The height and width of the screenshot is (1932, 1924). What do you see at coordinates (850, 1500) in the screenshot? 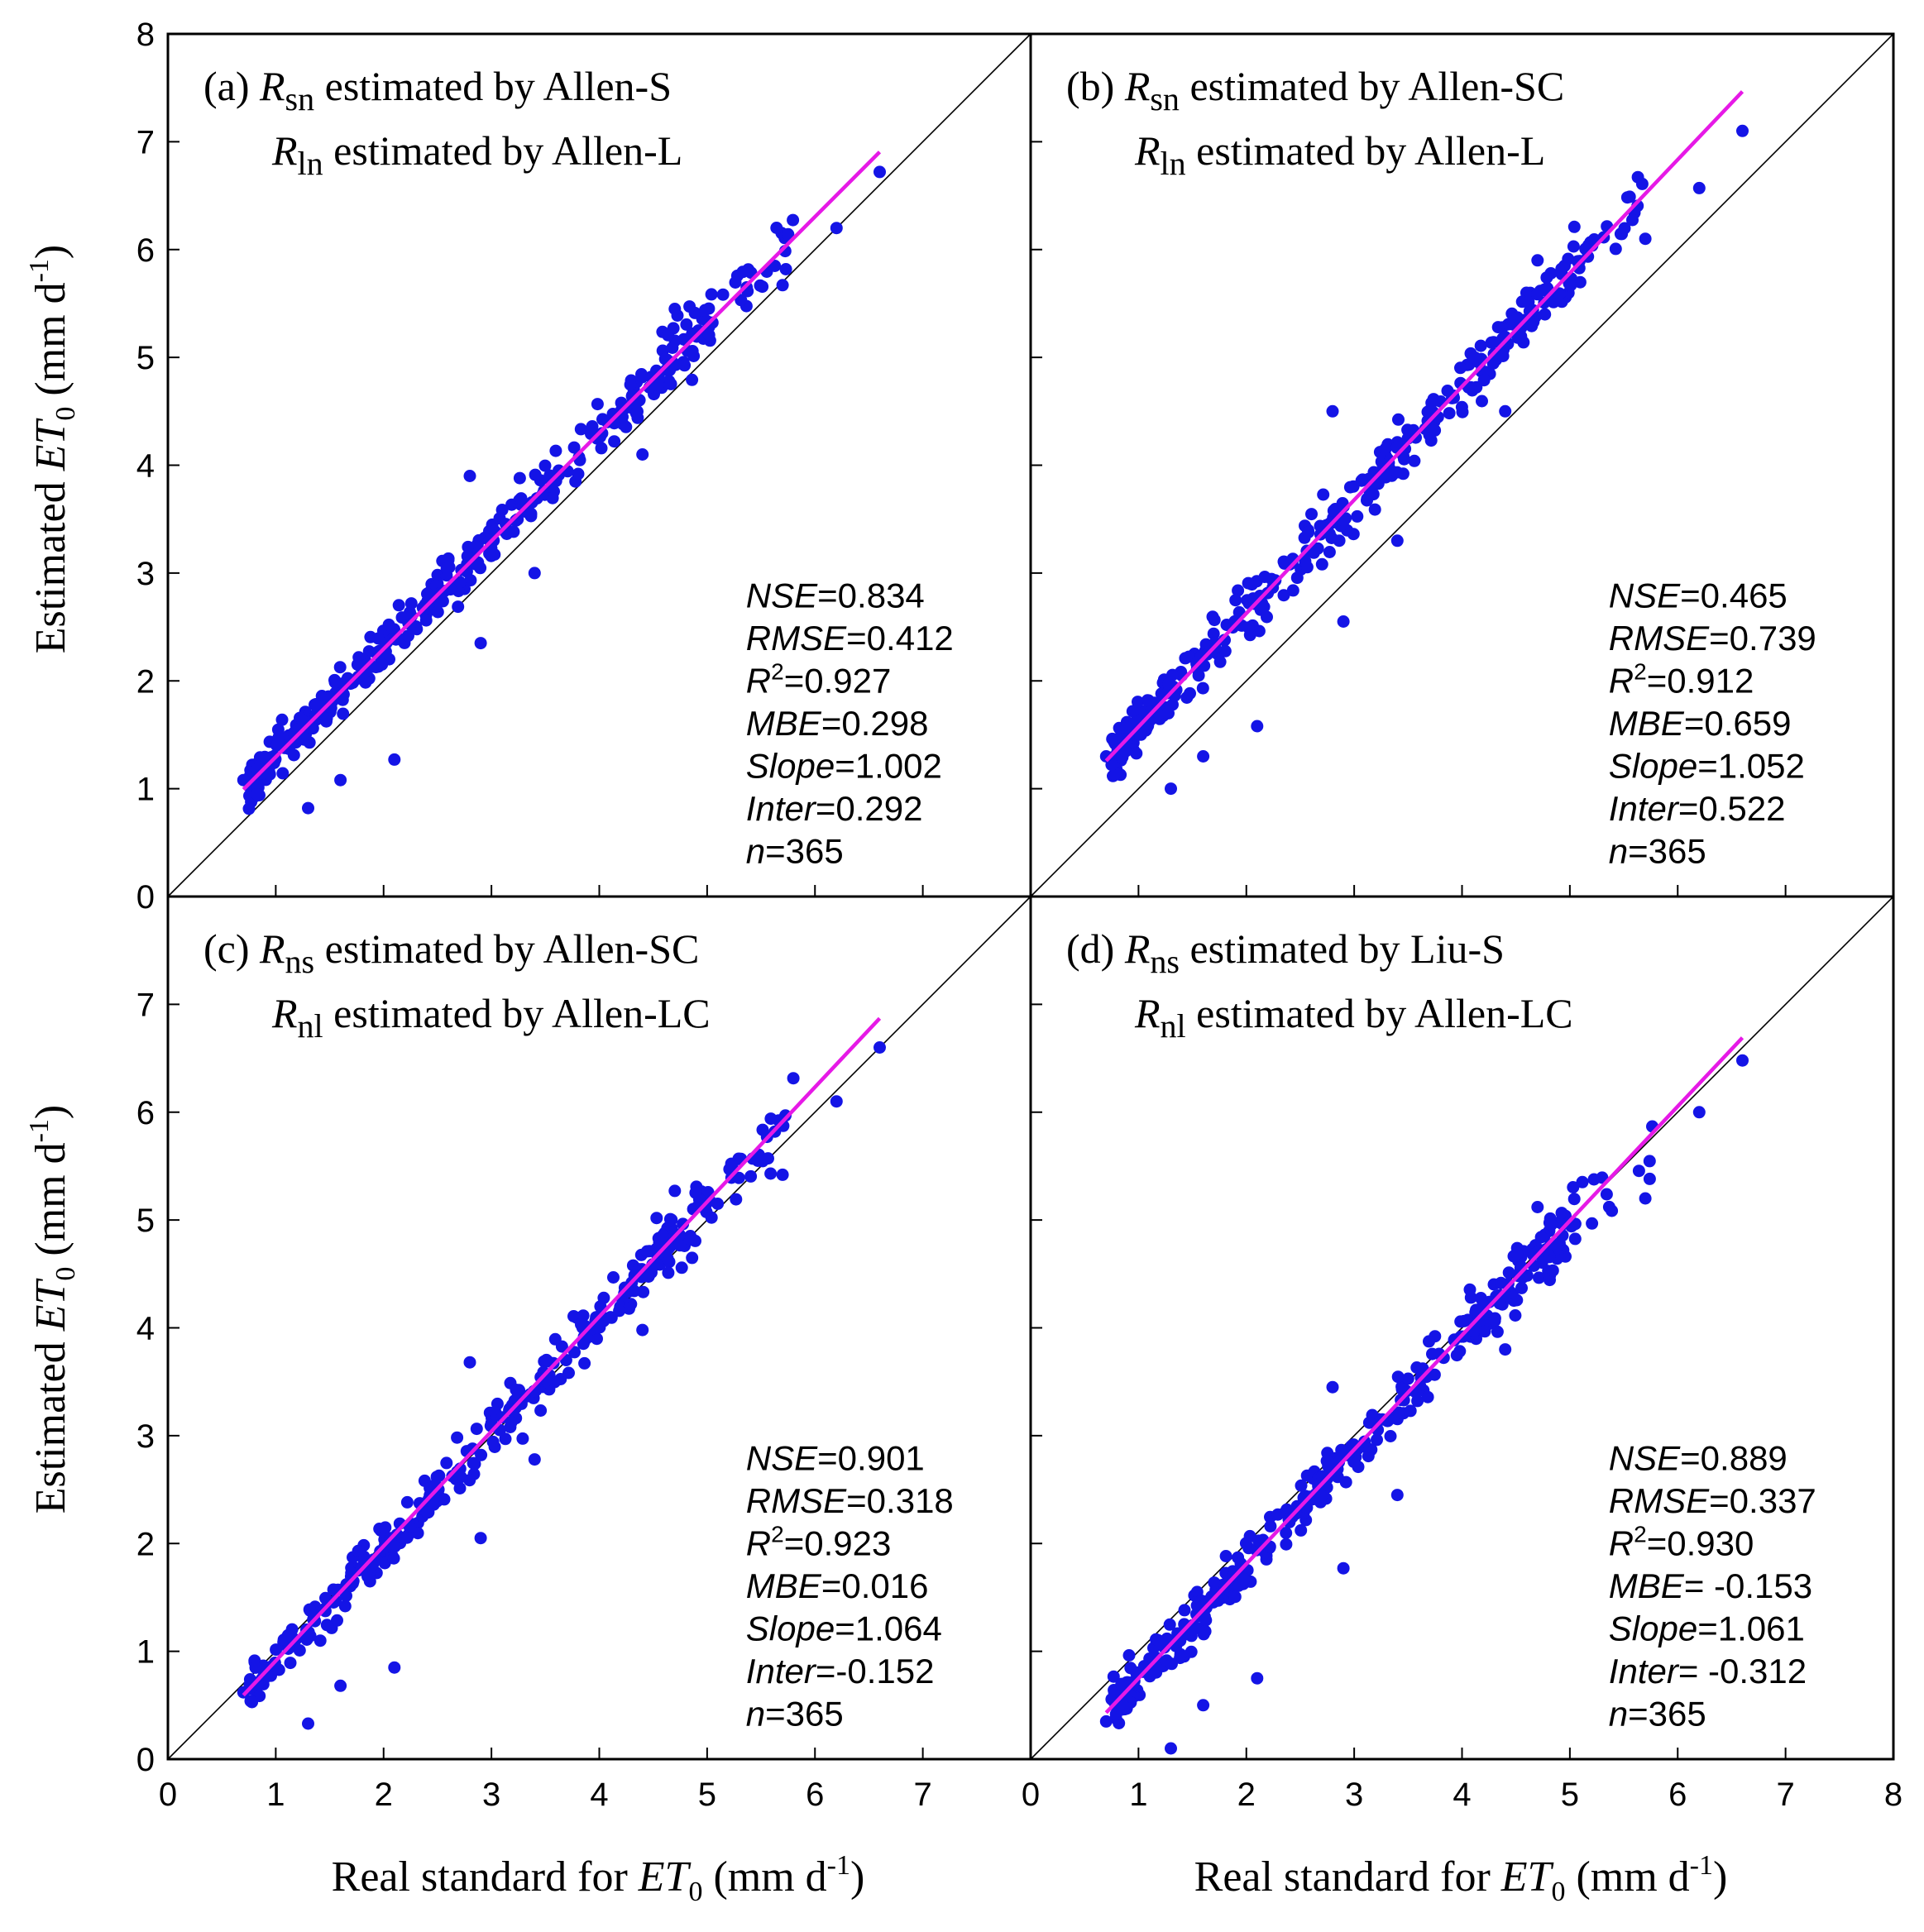
I see `stat-line: RMSE=0.318` at bounding box center [850, 1500].